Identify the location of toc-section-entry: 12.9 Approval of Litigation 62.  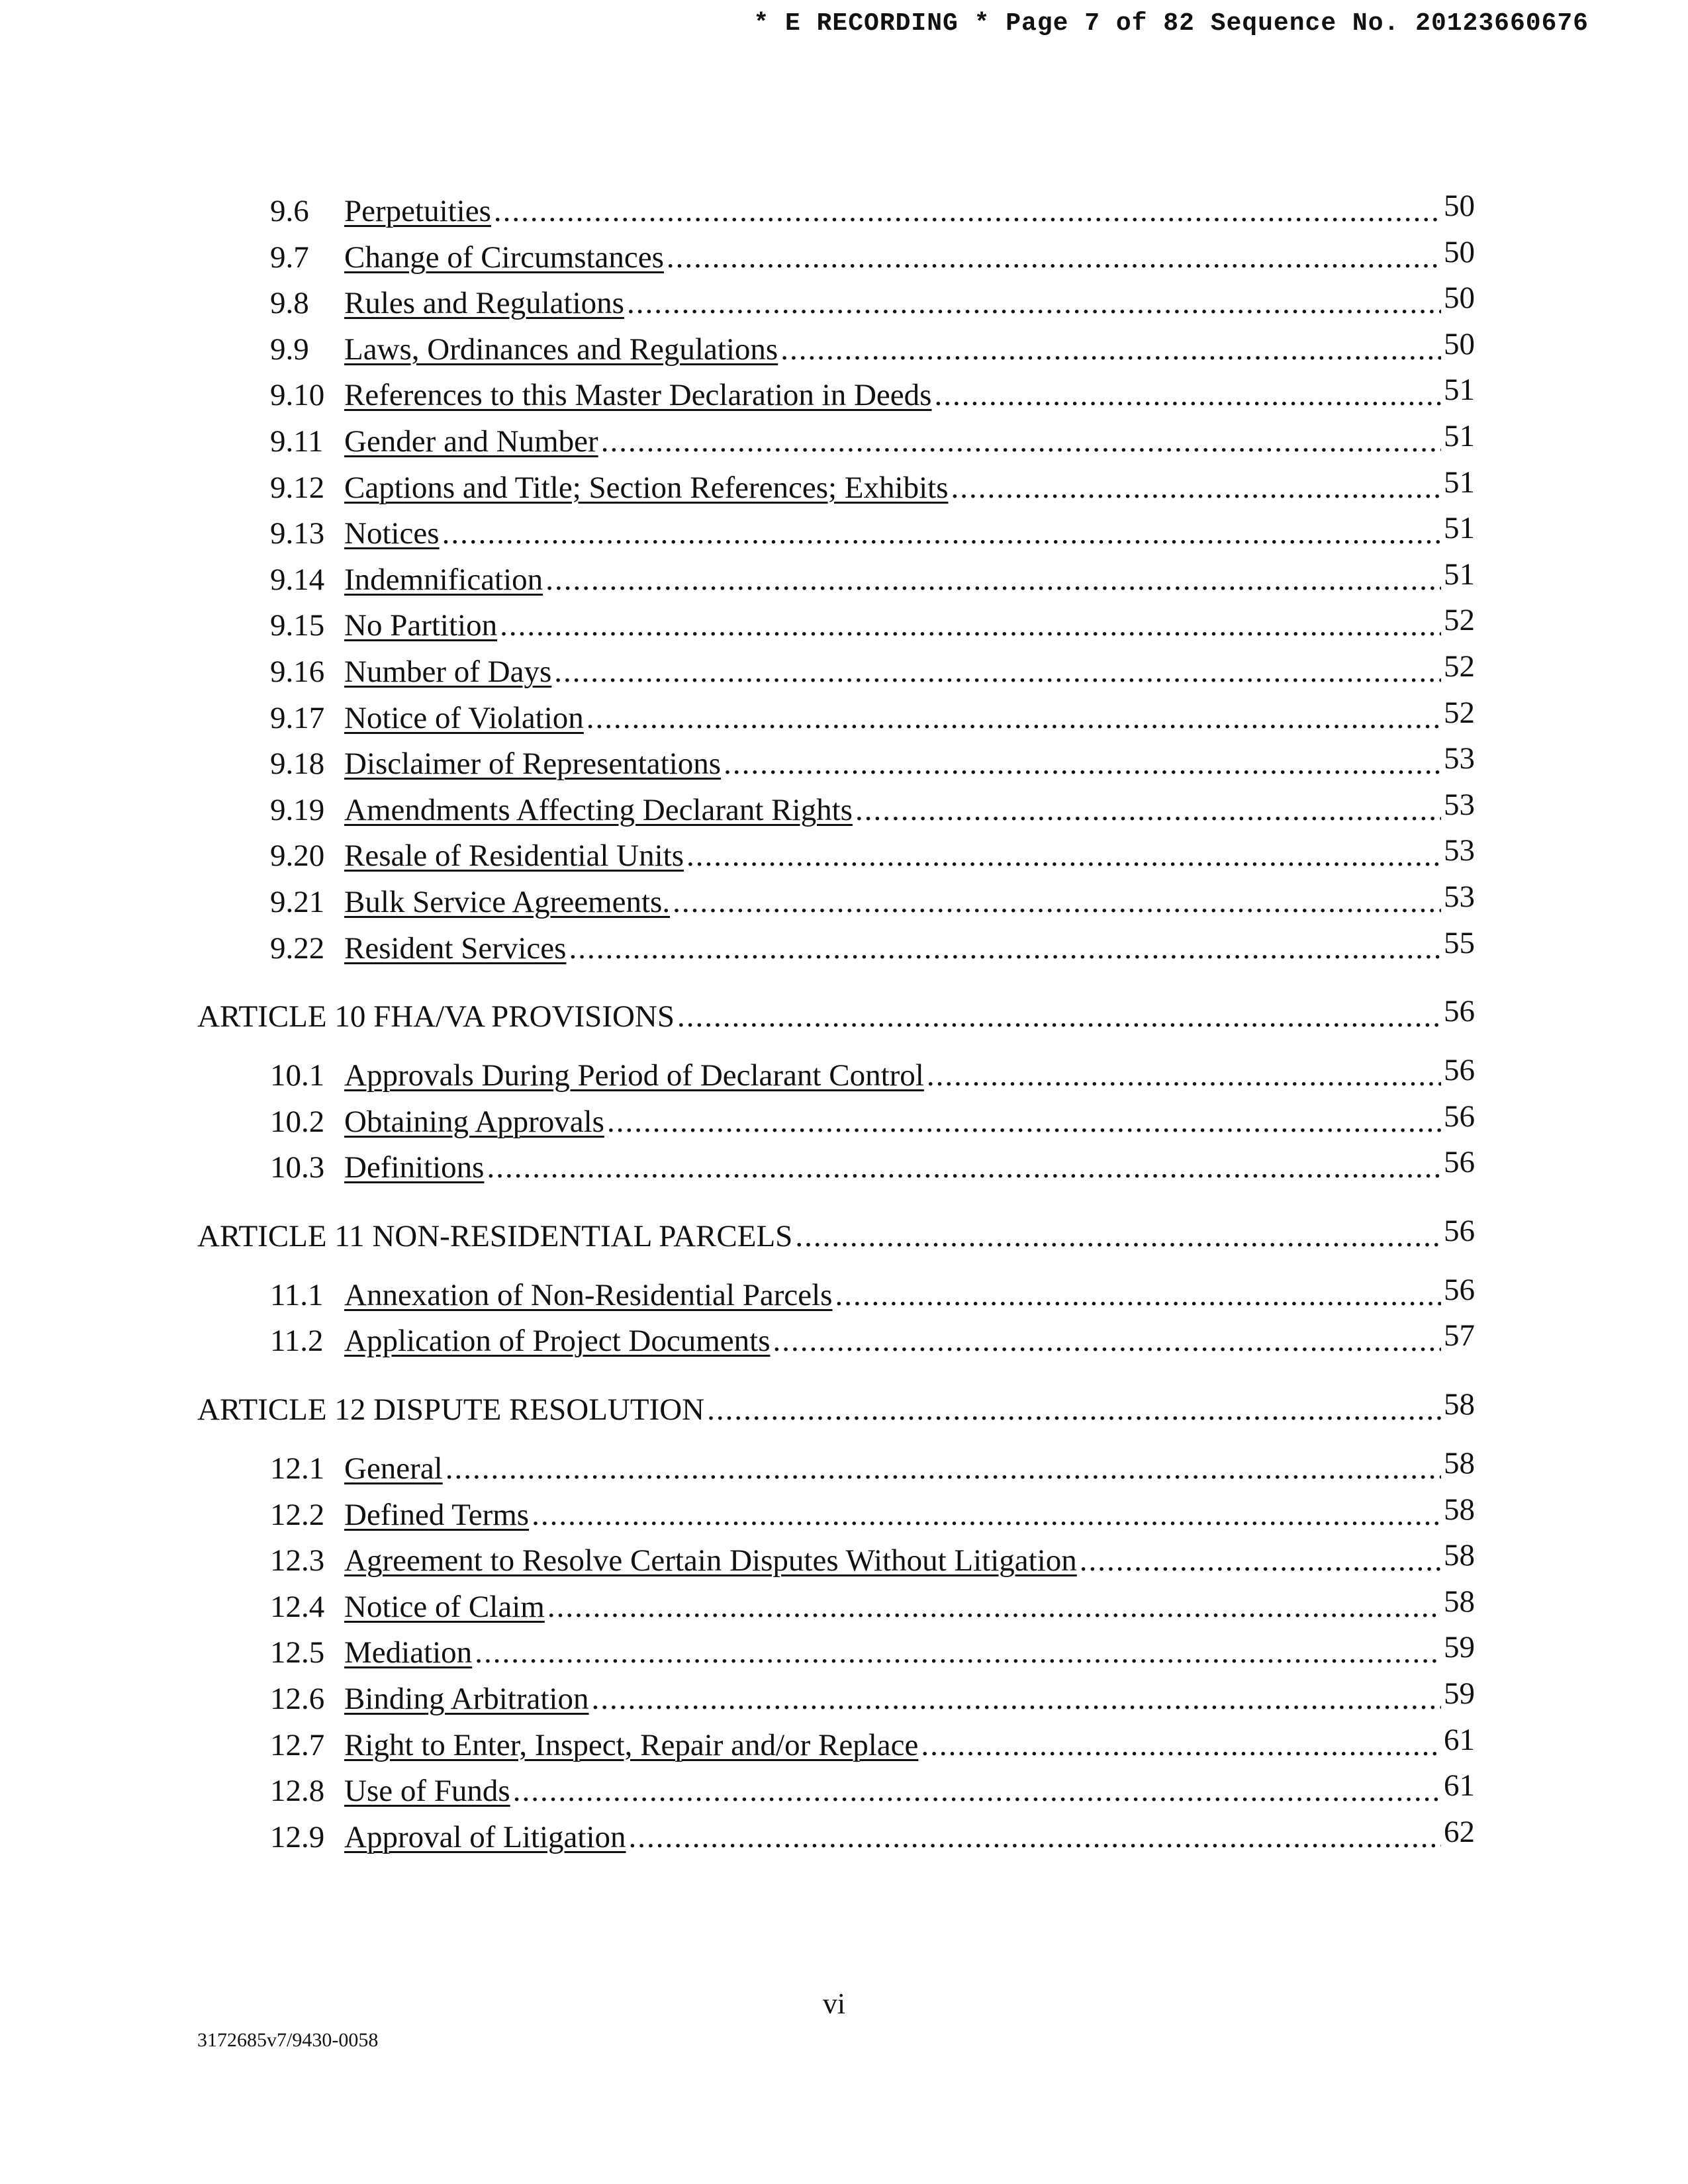
(836, 1840).